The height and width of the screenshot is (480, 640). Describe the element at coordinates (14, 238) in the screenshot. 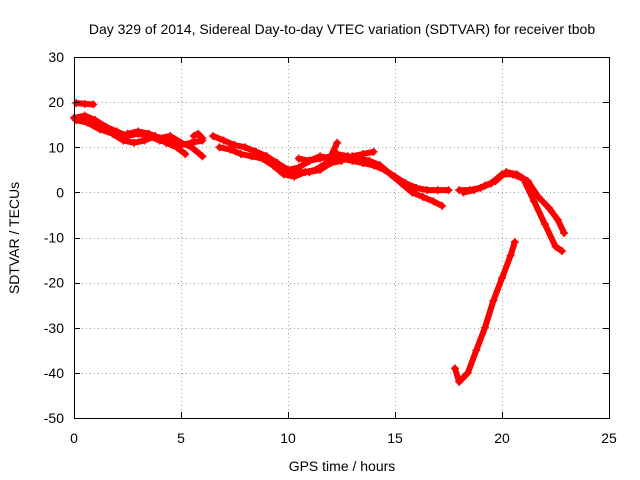

I see `y-axis-label: SDTVAR / TECUs` at that location.